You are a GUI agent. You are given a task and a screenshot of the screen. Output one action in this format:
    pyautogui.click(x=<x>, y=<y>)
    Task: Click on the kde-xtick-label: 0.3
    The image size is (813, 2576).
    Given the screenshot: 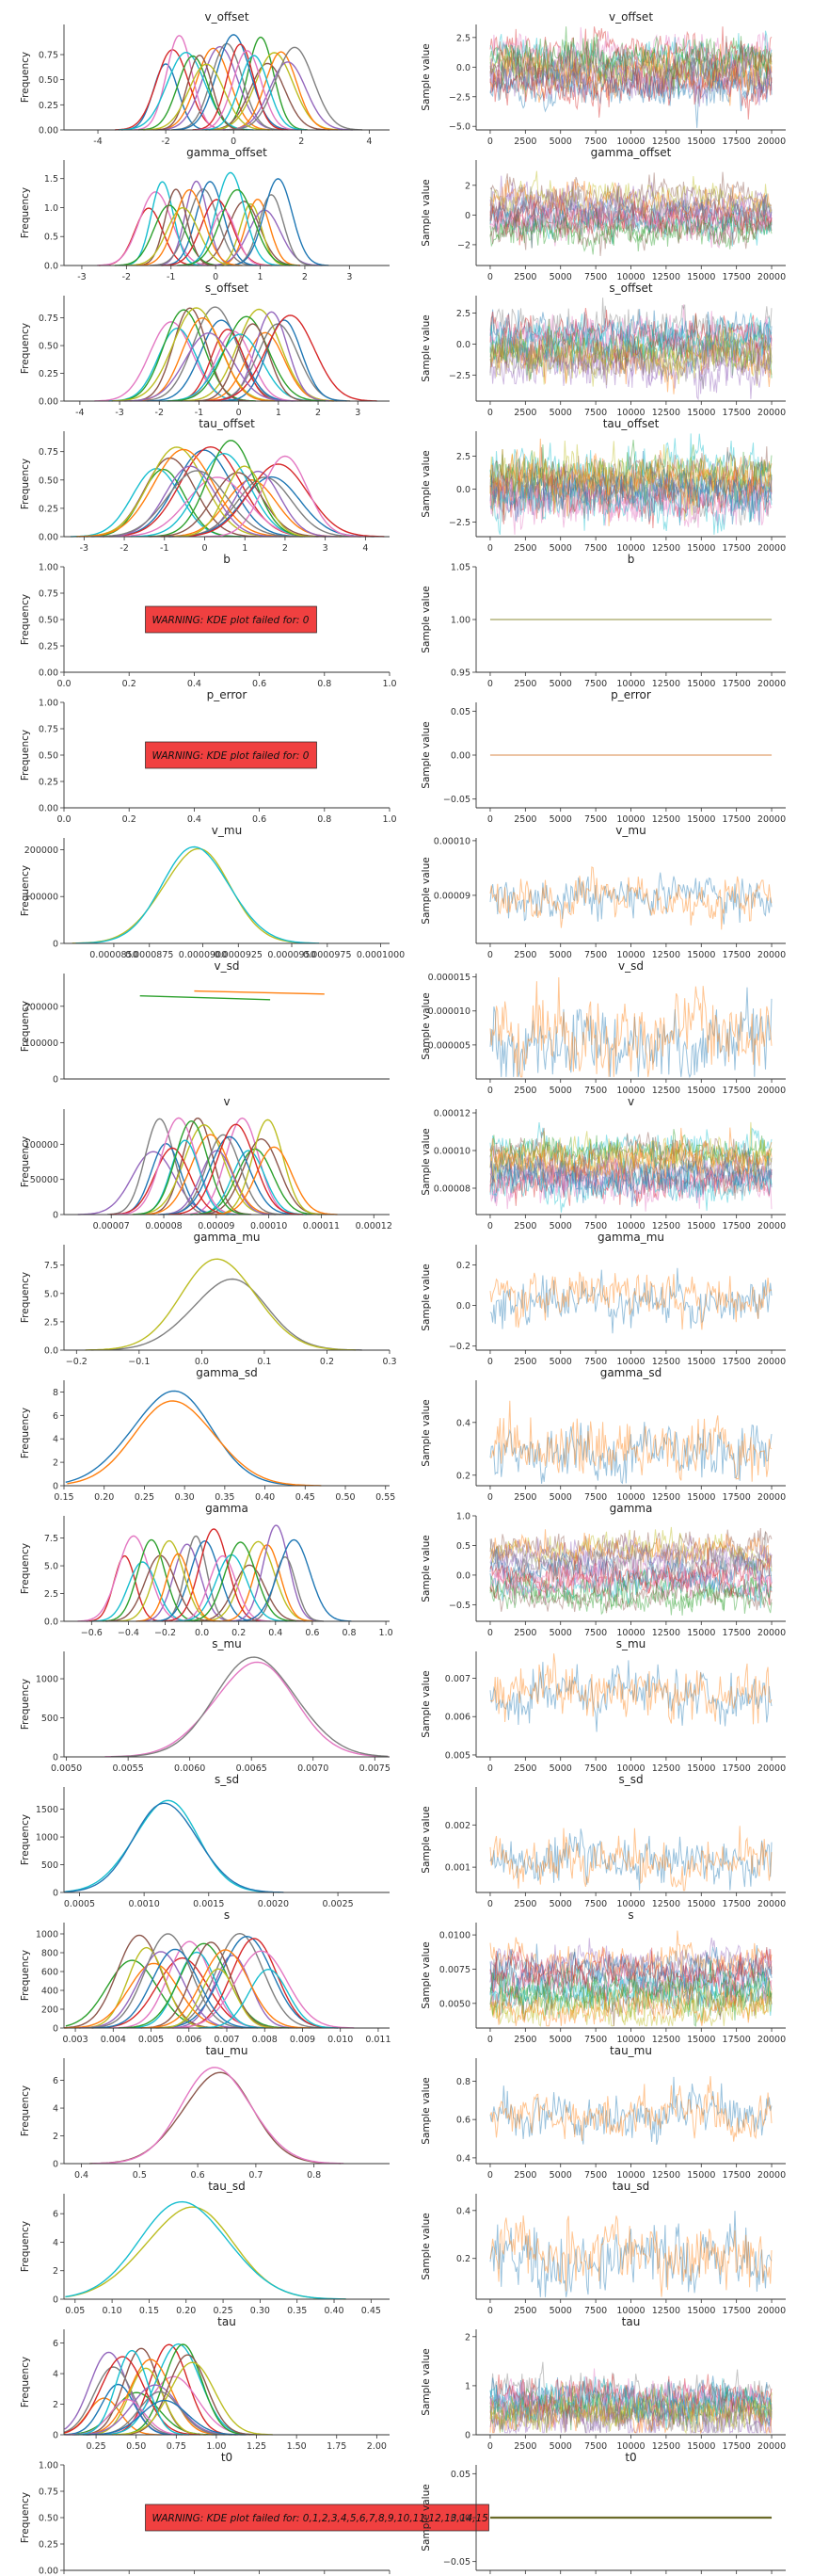 What is the action you would take?
    pyautogui.click(x=389, y=1362)
    